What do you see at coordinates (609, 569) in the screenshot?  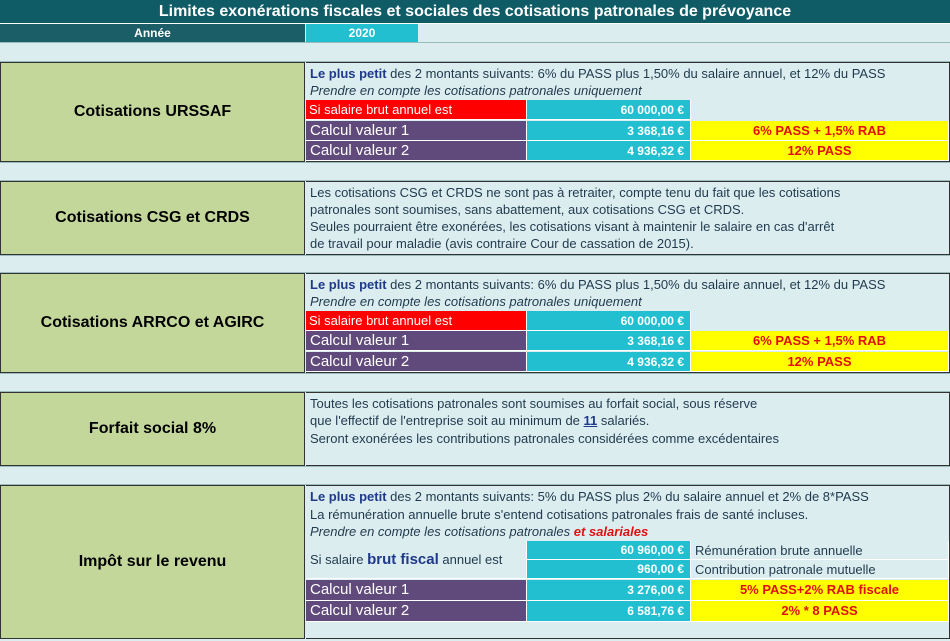 I see `impot-contrib-value: 960,00 €` at bounding box center [609, 569].